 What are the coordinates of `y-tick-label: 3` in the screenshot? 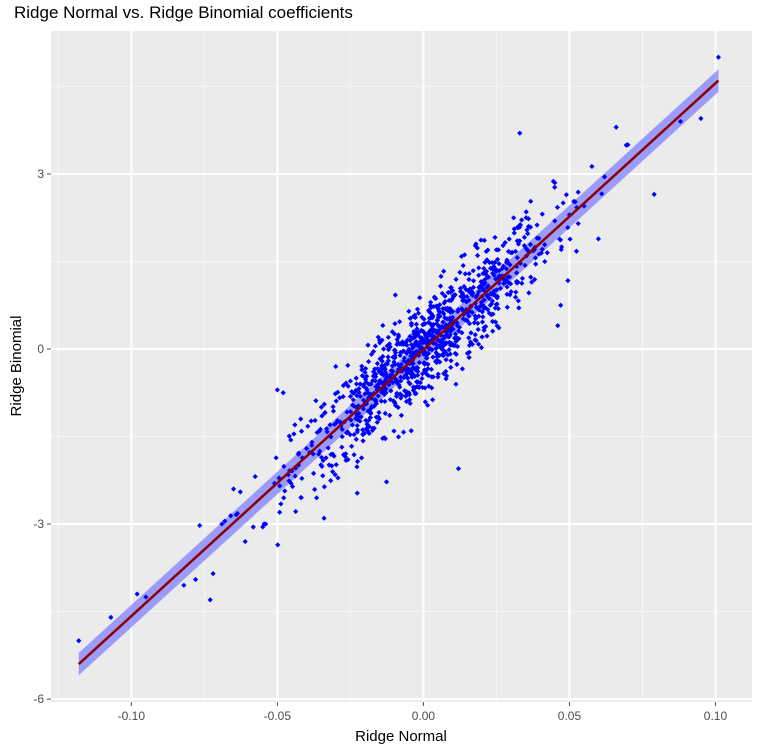 It's located at (40, 174).